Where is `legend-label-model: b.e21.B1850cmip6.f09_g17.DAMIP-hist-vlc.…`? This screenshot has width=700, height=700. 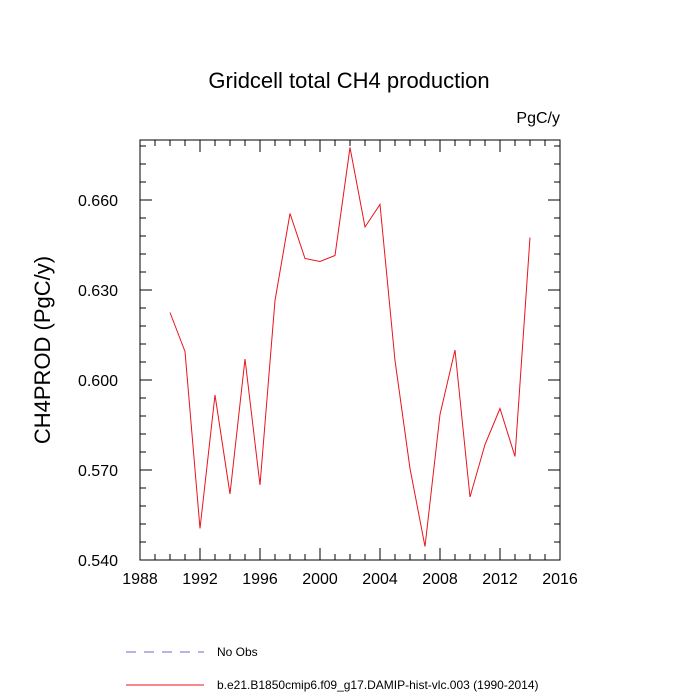
legend-label-model: b.e21.B1850cmip6.f09_g17.DAMIP-hist-vlc.… is located at coordinates (378, 685).